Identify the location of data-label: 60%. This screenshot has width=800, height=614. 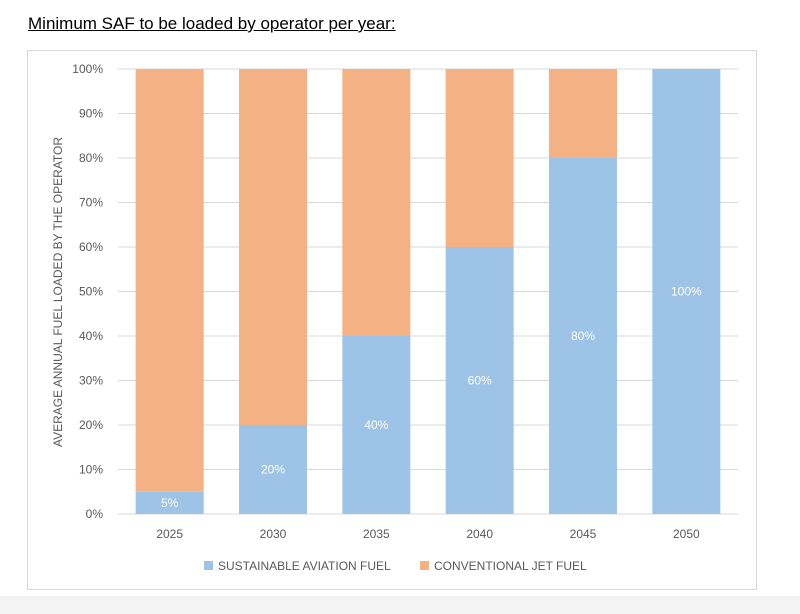
(480, 381).